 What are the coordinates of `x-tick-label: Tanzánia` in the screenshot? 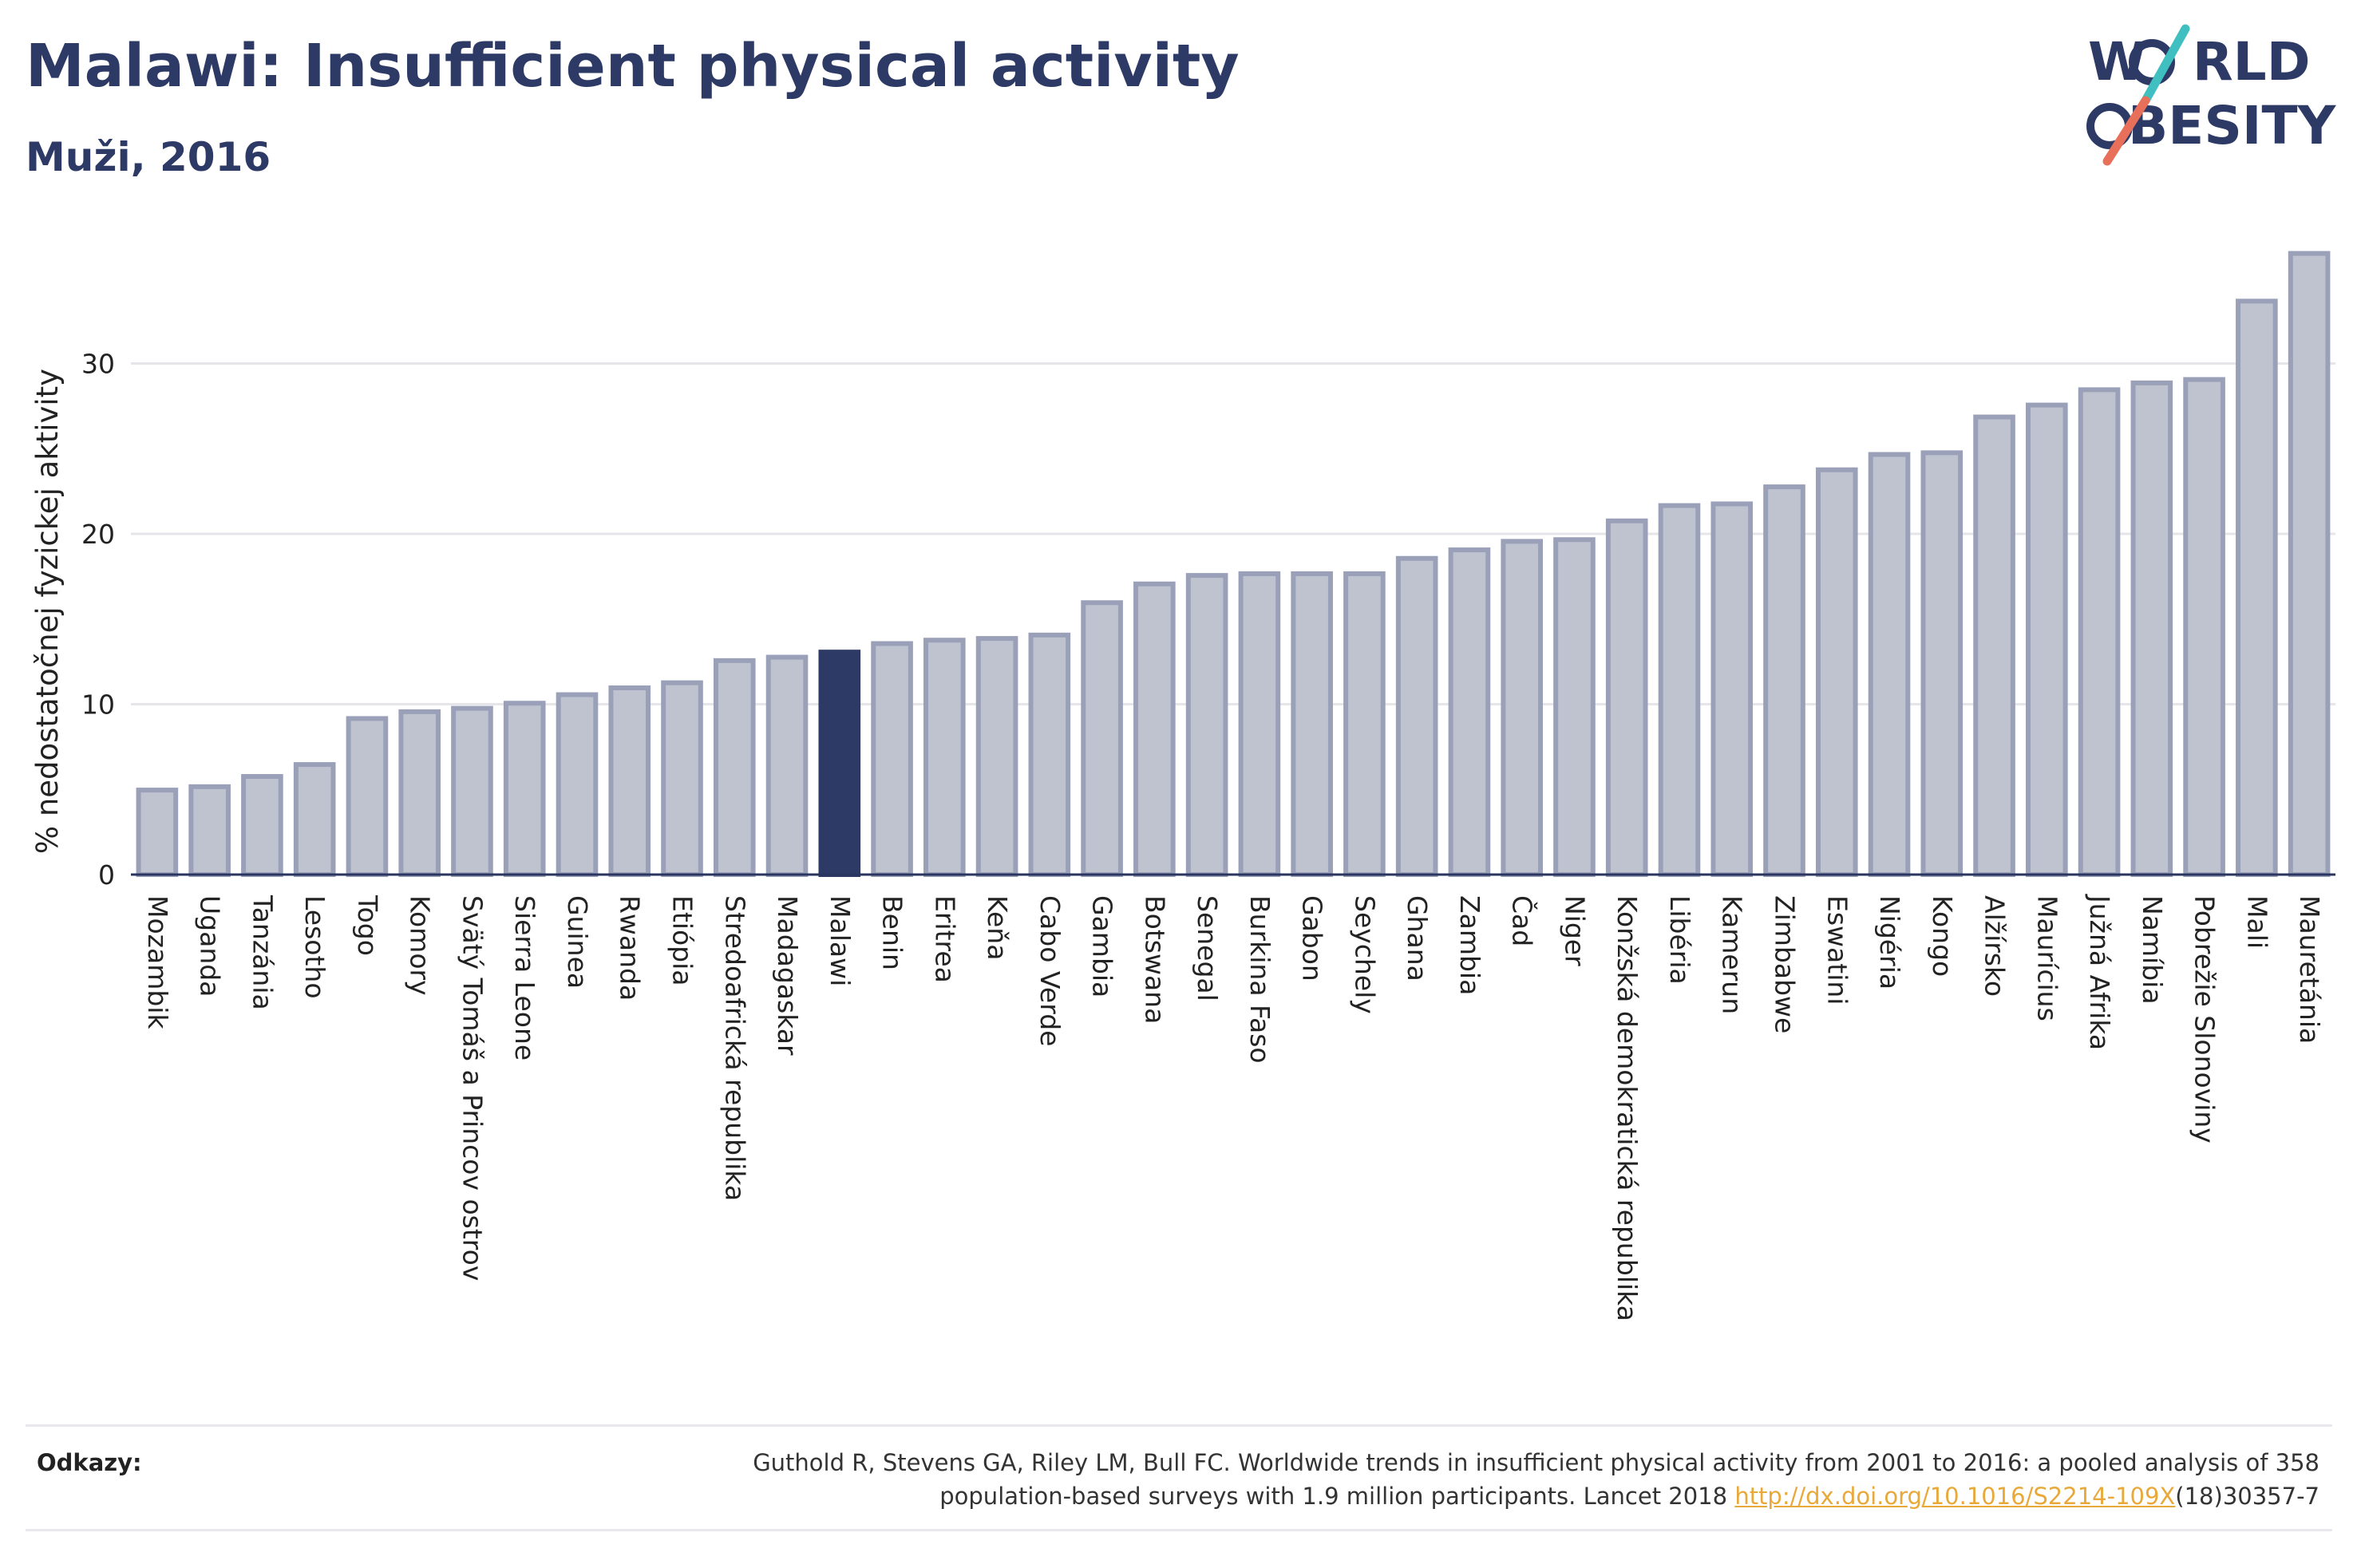 It's located at (262, 952).